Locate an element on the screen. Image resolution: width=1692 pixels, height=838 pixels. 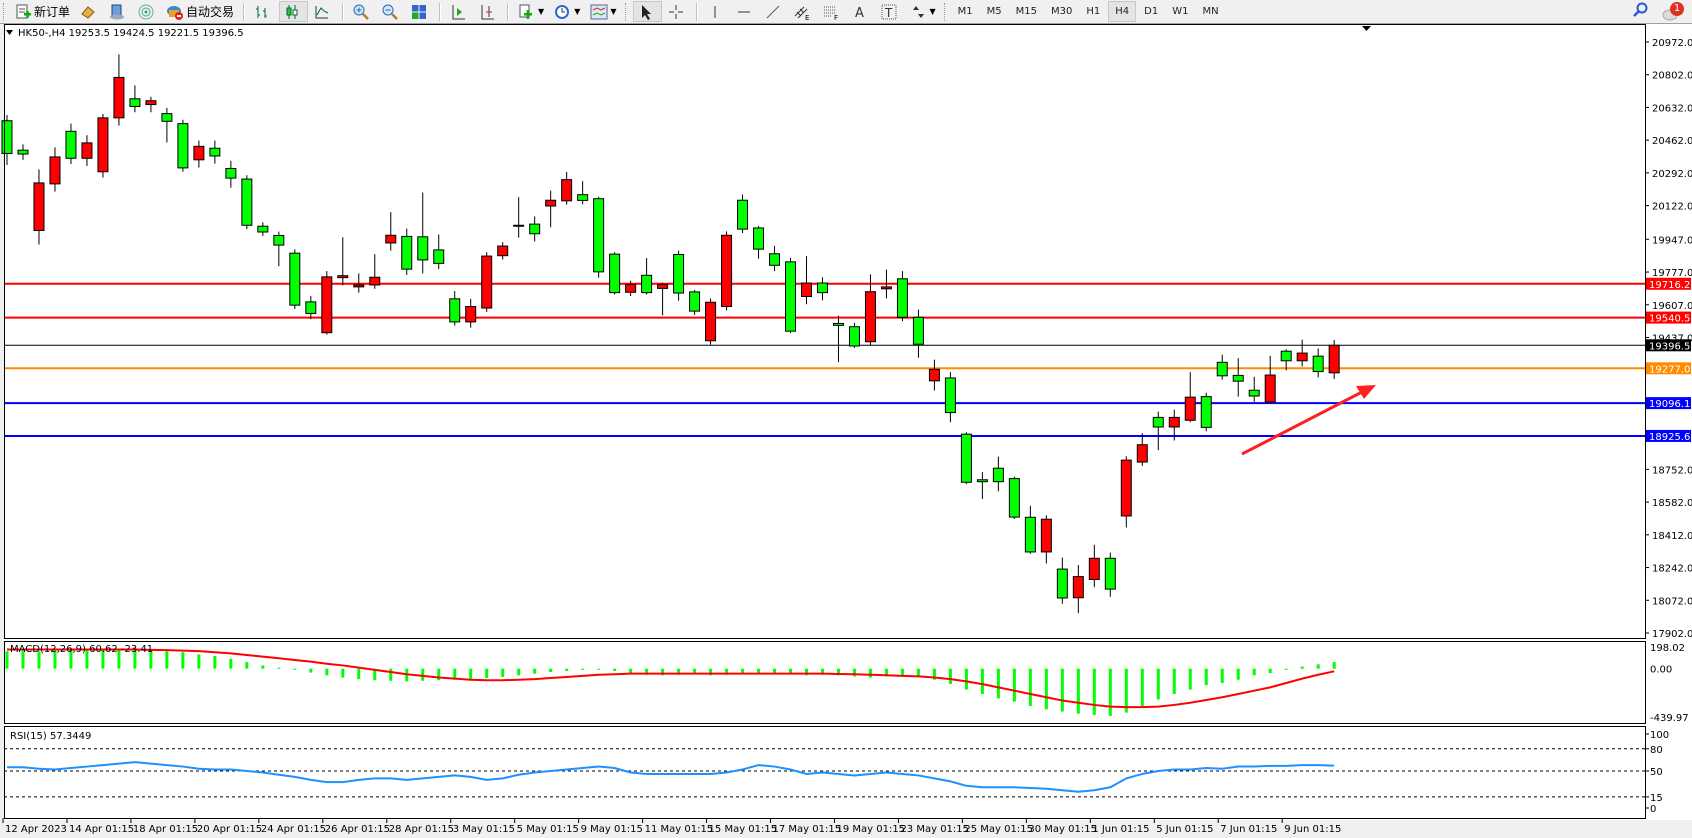
trend-arrow is located at coordinates (1308, 420).